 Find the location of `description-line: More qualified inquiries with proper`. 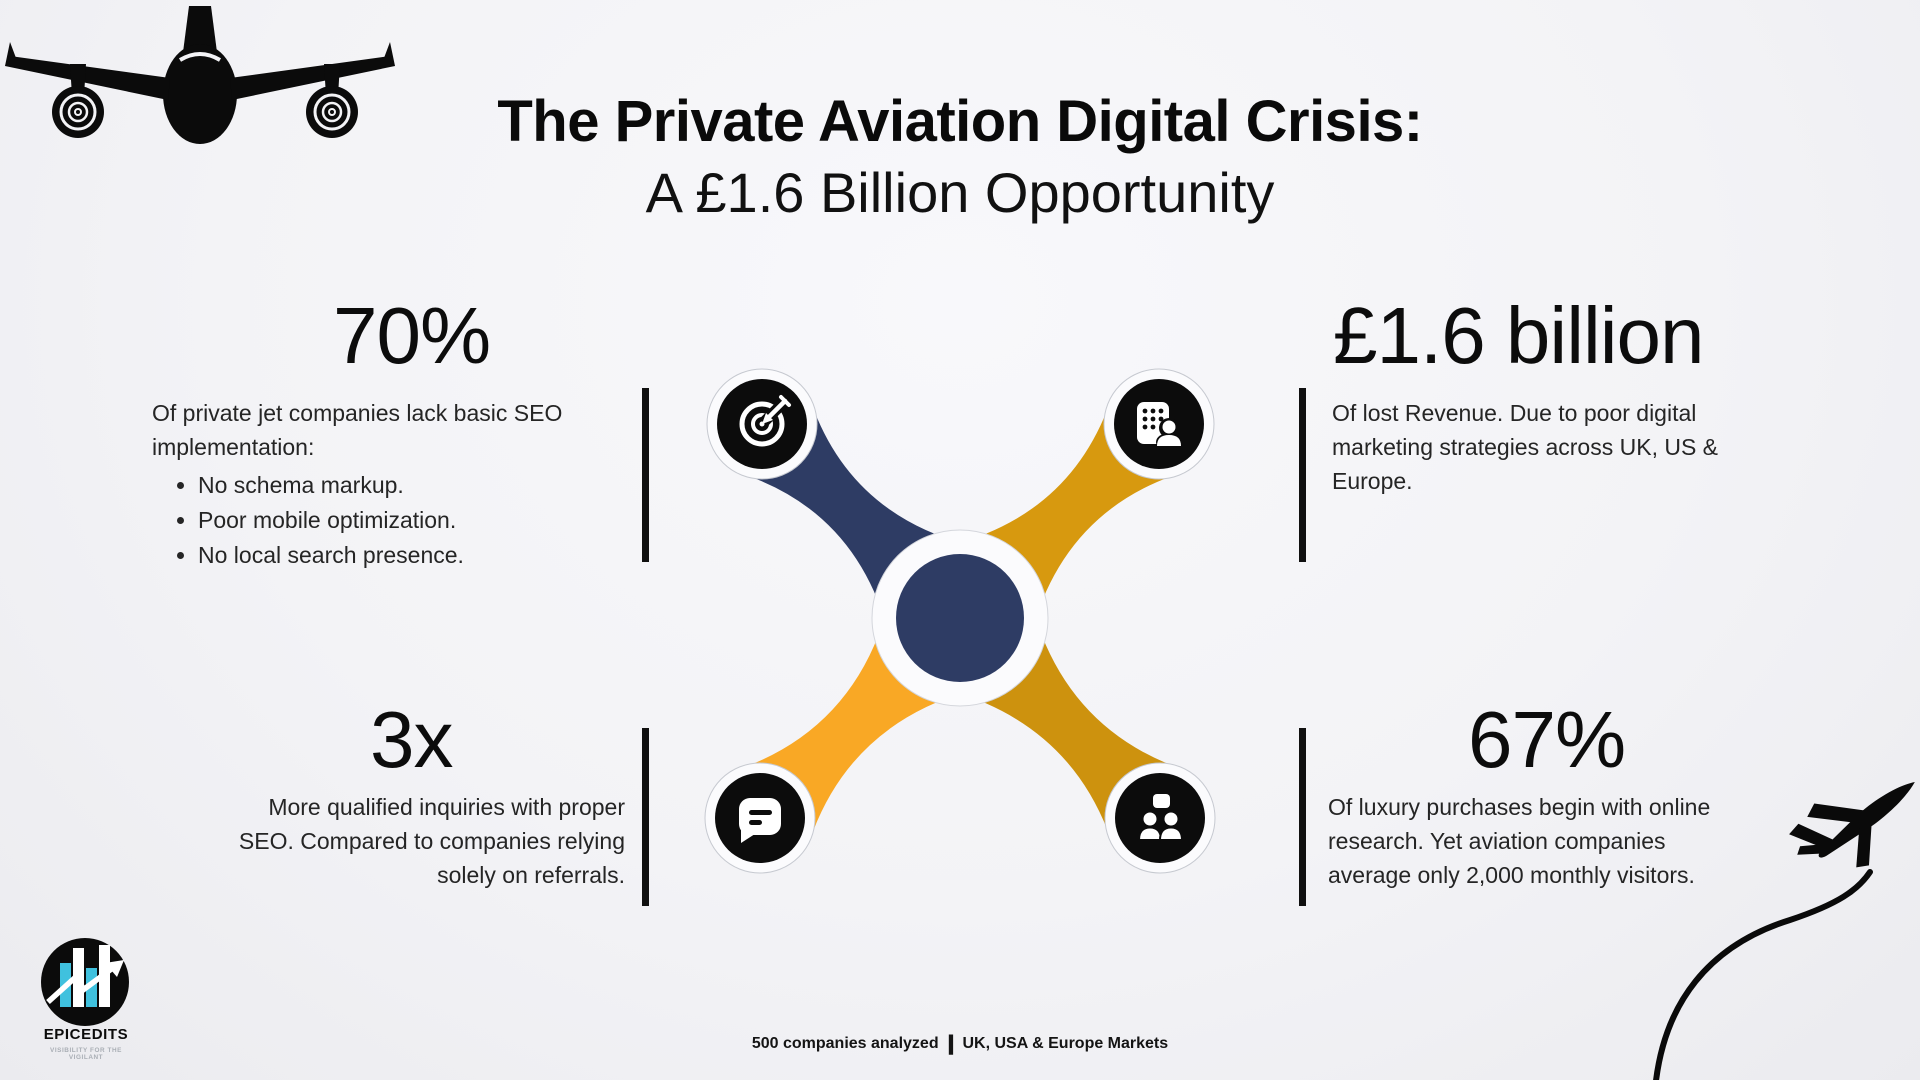

description-line: More qualified inquiries with proper is located at coordinates (446, 807).